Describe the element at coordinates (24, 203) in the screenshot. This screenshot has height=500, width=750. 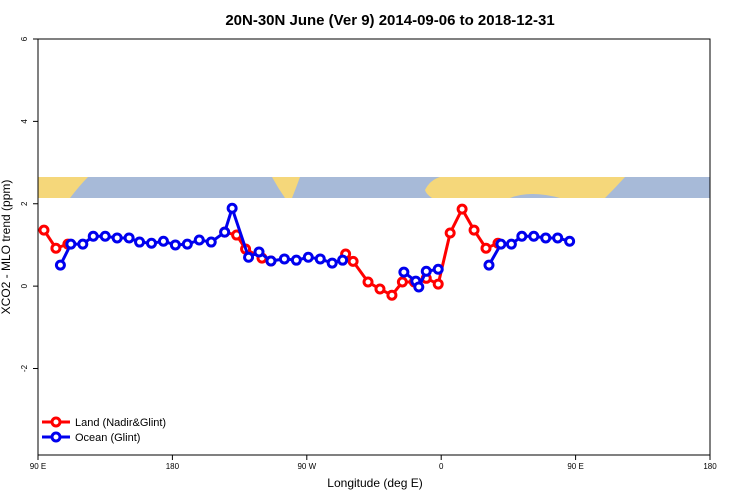
I see `y-tick-label: 2` at that location.